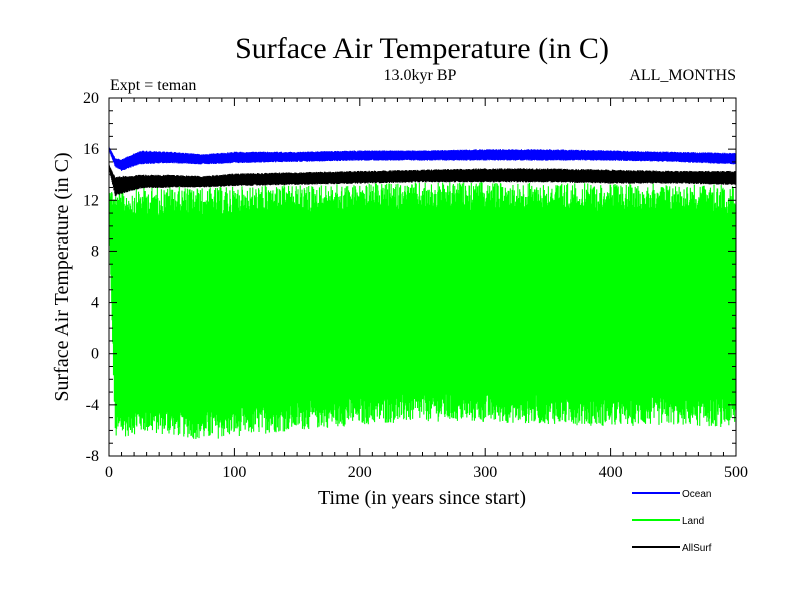 Image resolution: width=800 pixels, height=600 pixels. What do you see at coordinates (109, 472) in the screenshot?
I see `x-tick-label: 0` at bounding box center [109, 472].